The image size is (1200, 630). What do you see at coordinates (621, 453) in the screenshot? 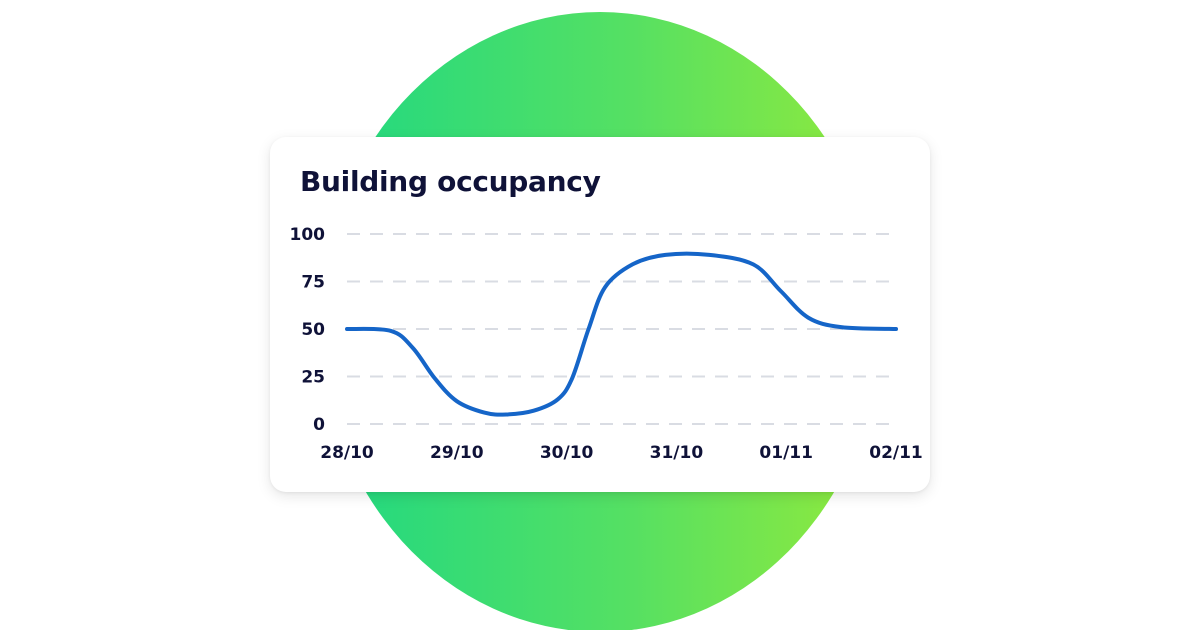
I see `x-axis-ticks: 28/10 29/10 30/10 31/10 01/11 02/11` at bounding box center [621, 453].